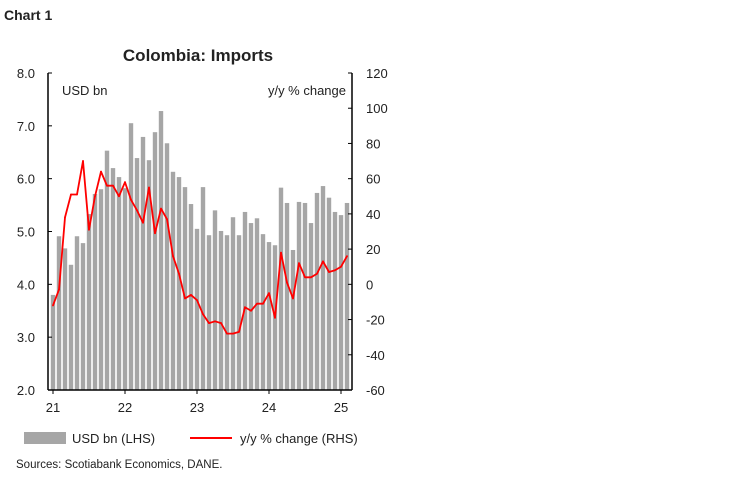 This screenshot has width=748, height=483. Describe the element at coordinates (197, 407) in the screenshot. I see `x-tick-label: 23` at that location.